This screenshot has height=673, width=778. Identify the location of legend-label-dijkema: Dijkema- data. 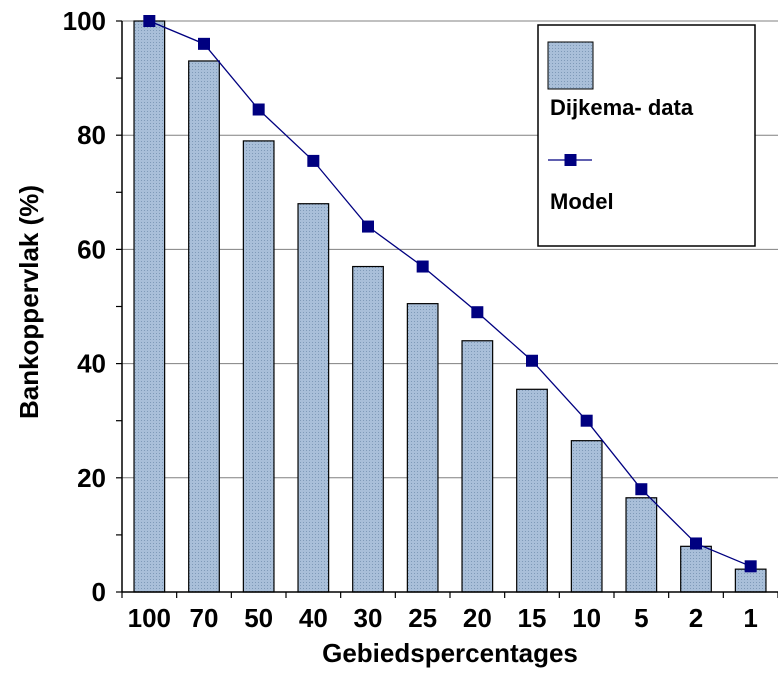
(622, 107).